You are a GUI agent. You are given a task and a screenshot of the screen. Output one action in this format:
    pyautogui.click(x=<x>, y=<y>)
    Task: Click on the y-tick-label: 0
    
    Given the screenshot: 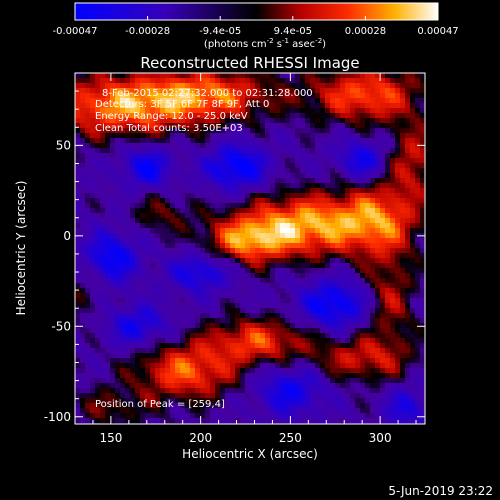 What is the action you would take?
    pyautogui.click(x=67, y=236)
    